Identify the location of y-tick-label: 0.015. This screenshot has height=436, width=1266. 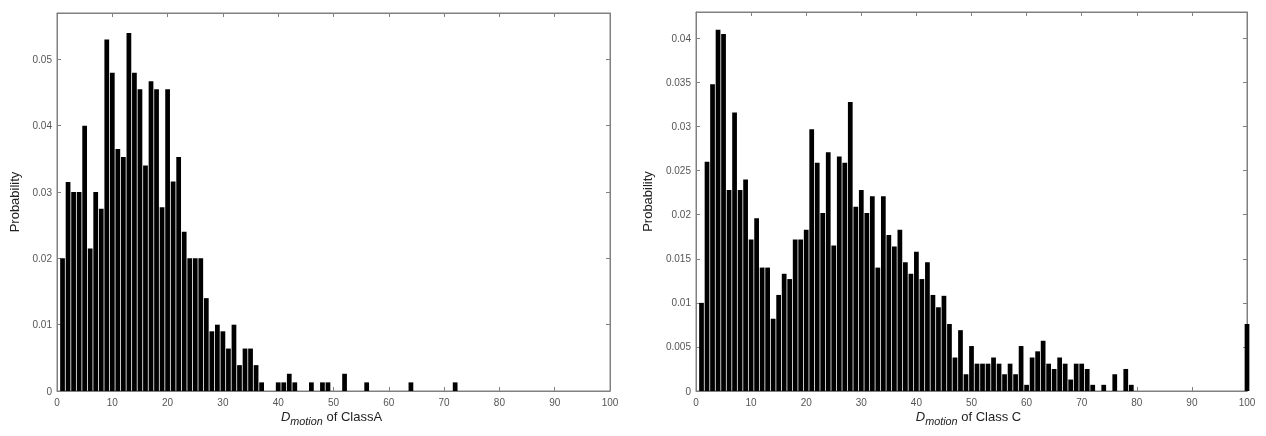
(678, 259).